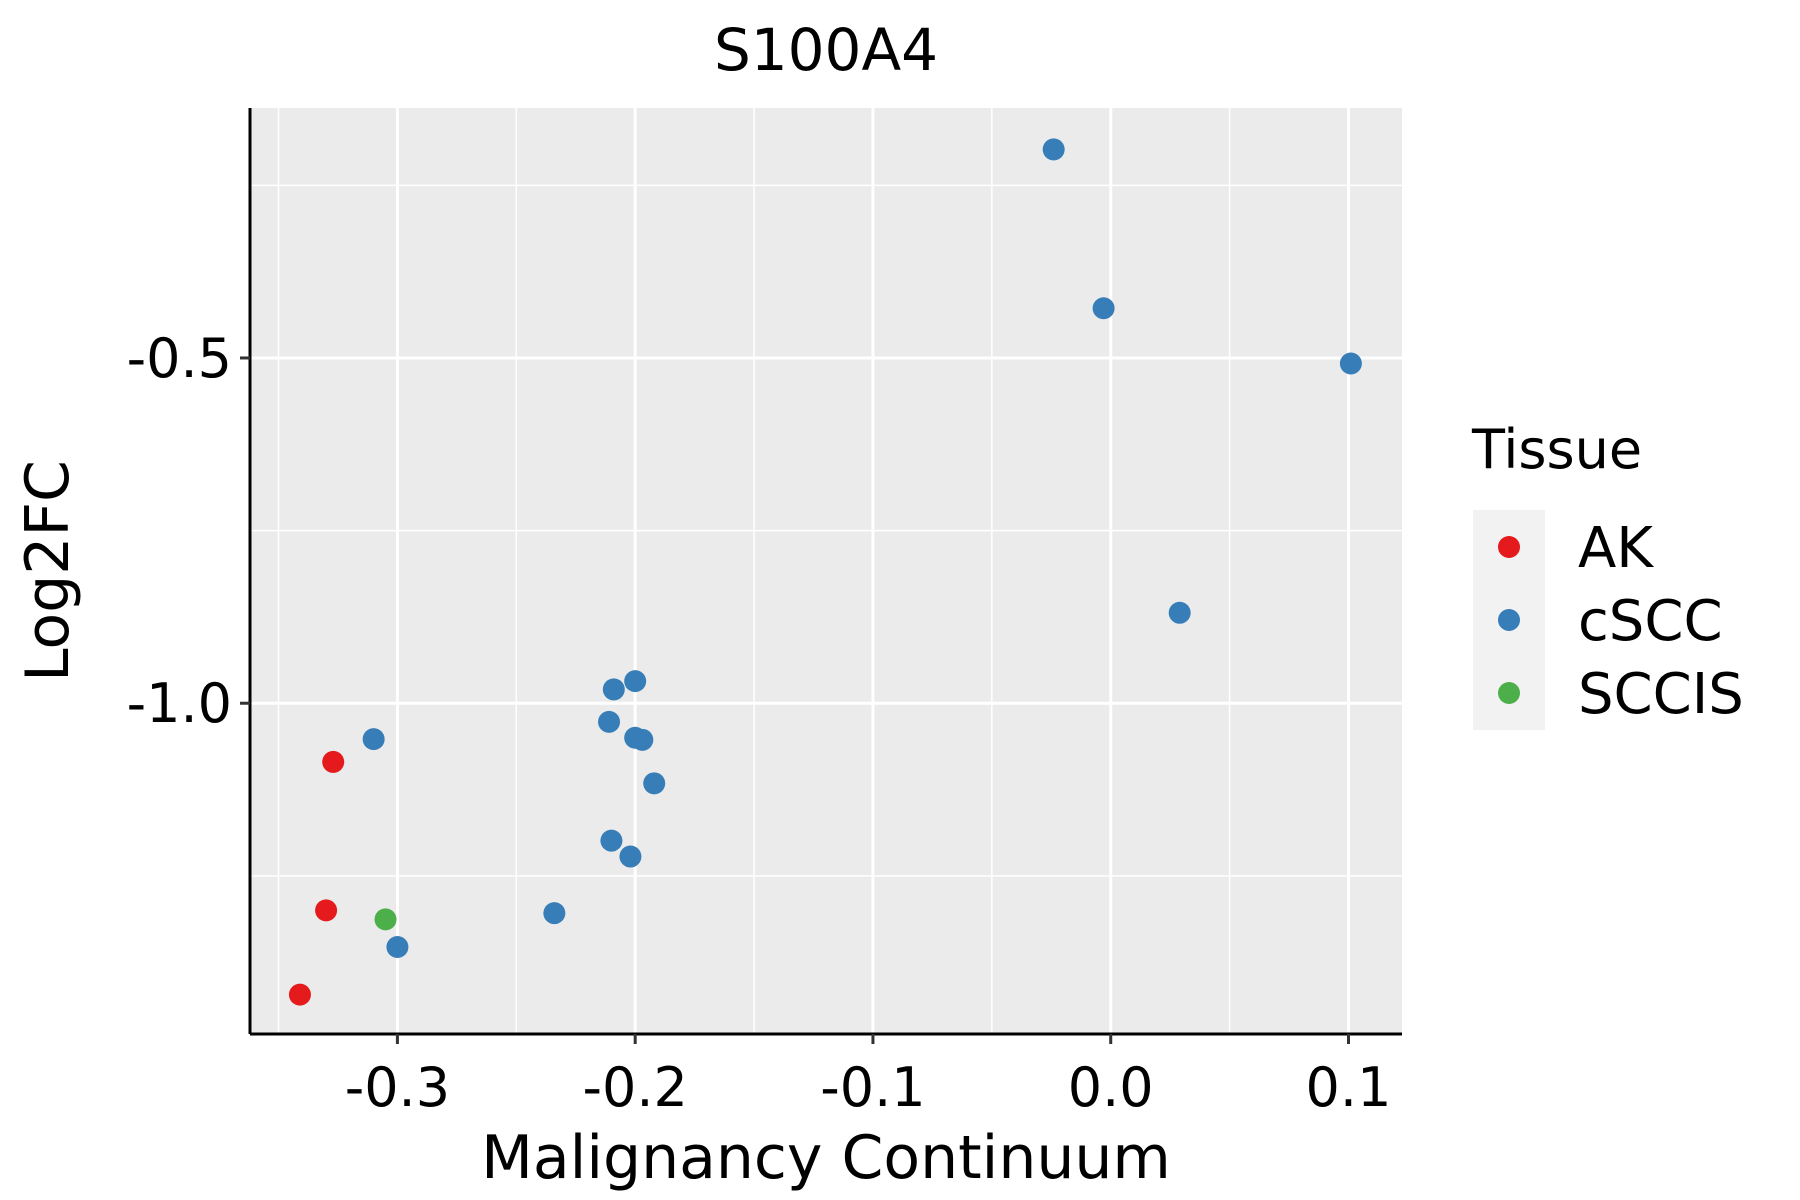 Image resolution: width=1800 pixels, height=1200 pixels. I want to click on x-tick-labels: -0.3 -0.2 -0.1 0.0 0.1, so click(868, 1087).